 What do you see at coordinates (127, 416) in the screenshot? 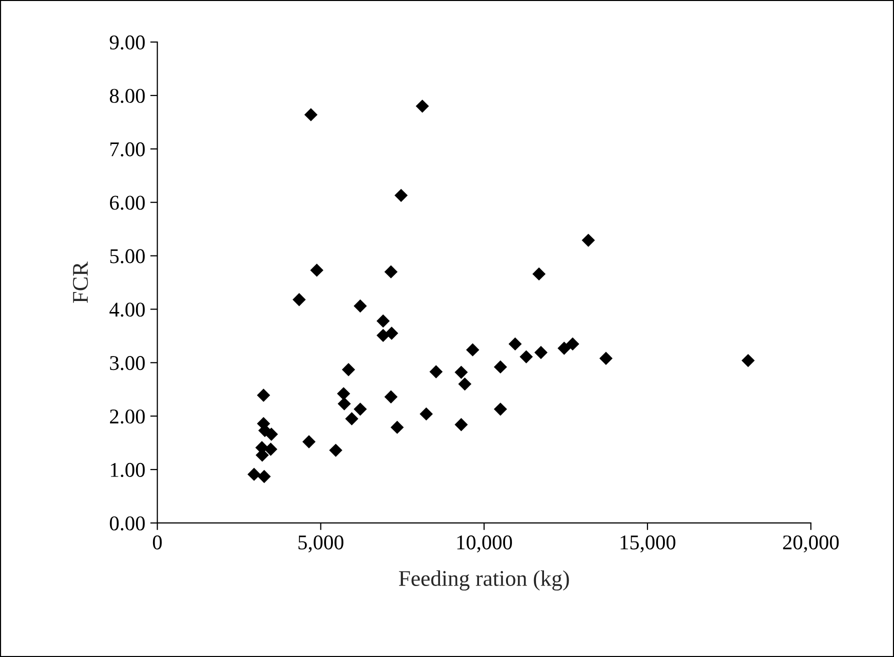
I see `y-tick-label: 2.00` at bounding box center [127, 416].